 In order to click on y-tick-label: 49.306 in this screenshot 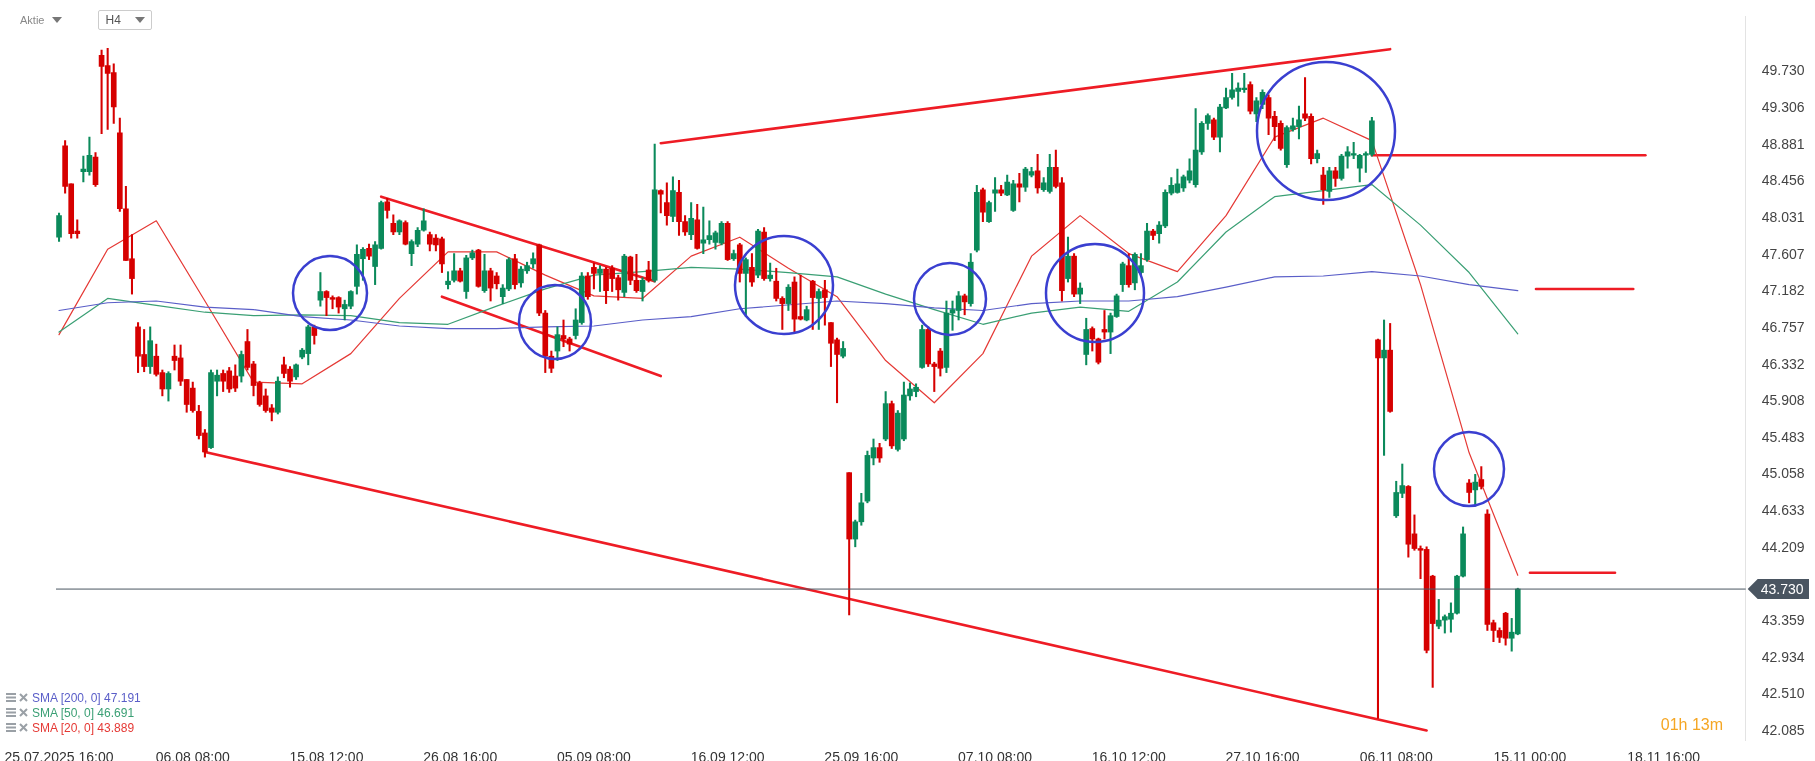, I will do `click(1783, 107)`.